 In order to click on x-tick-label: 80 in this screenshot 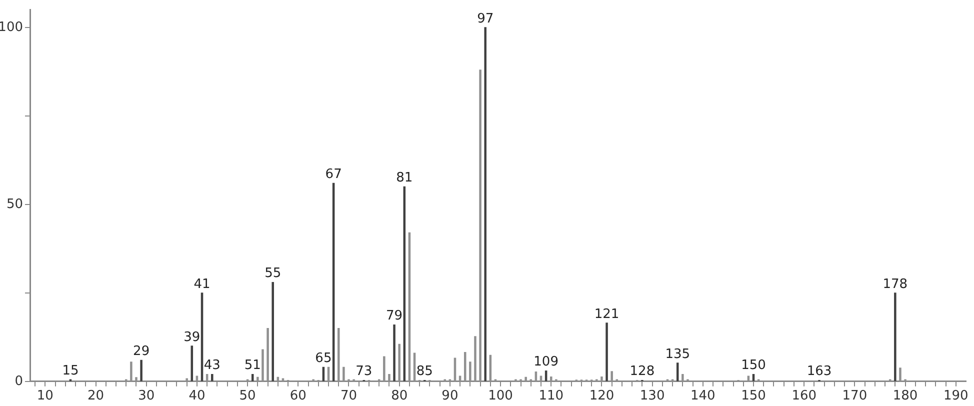, I will do `click(399, 396)`.